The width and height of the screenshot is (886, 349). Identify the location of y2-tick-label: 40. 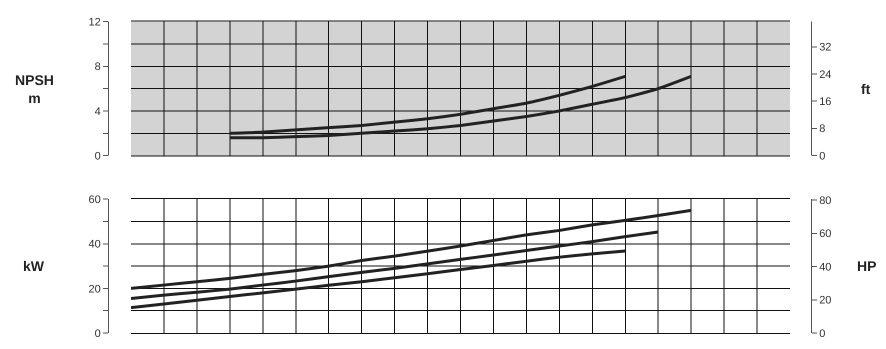
(825, 267).